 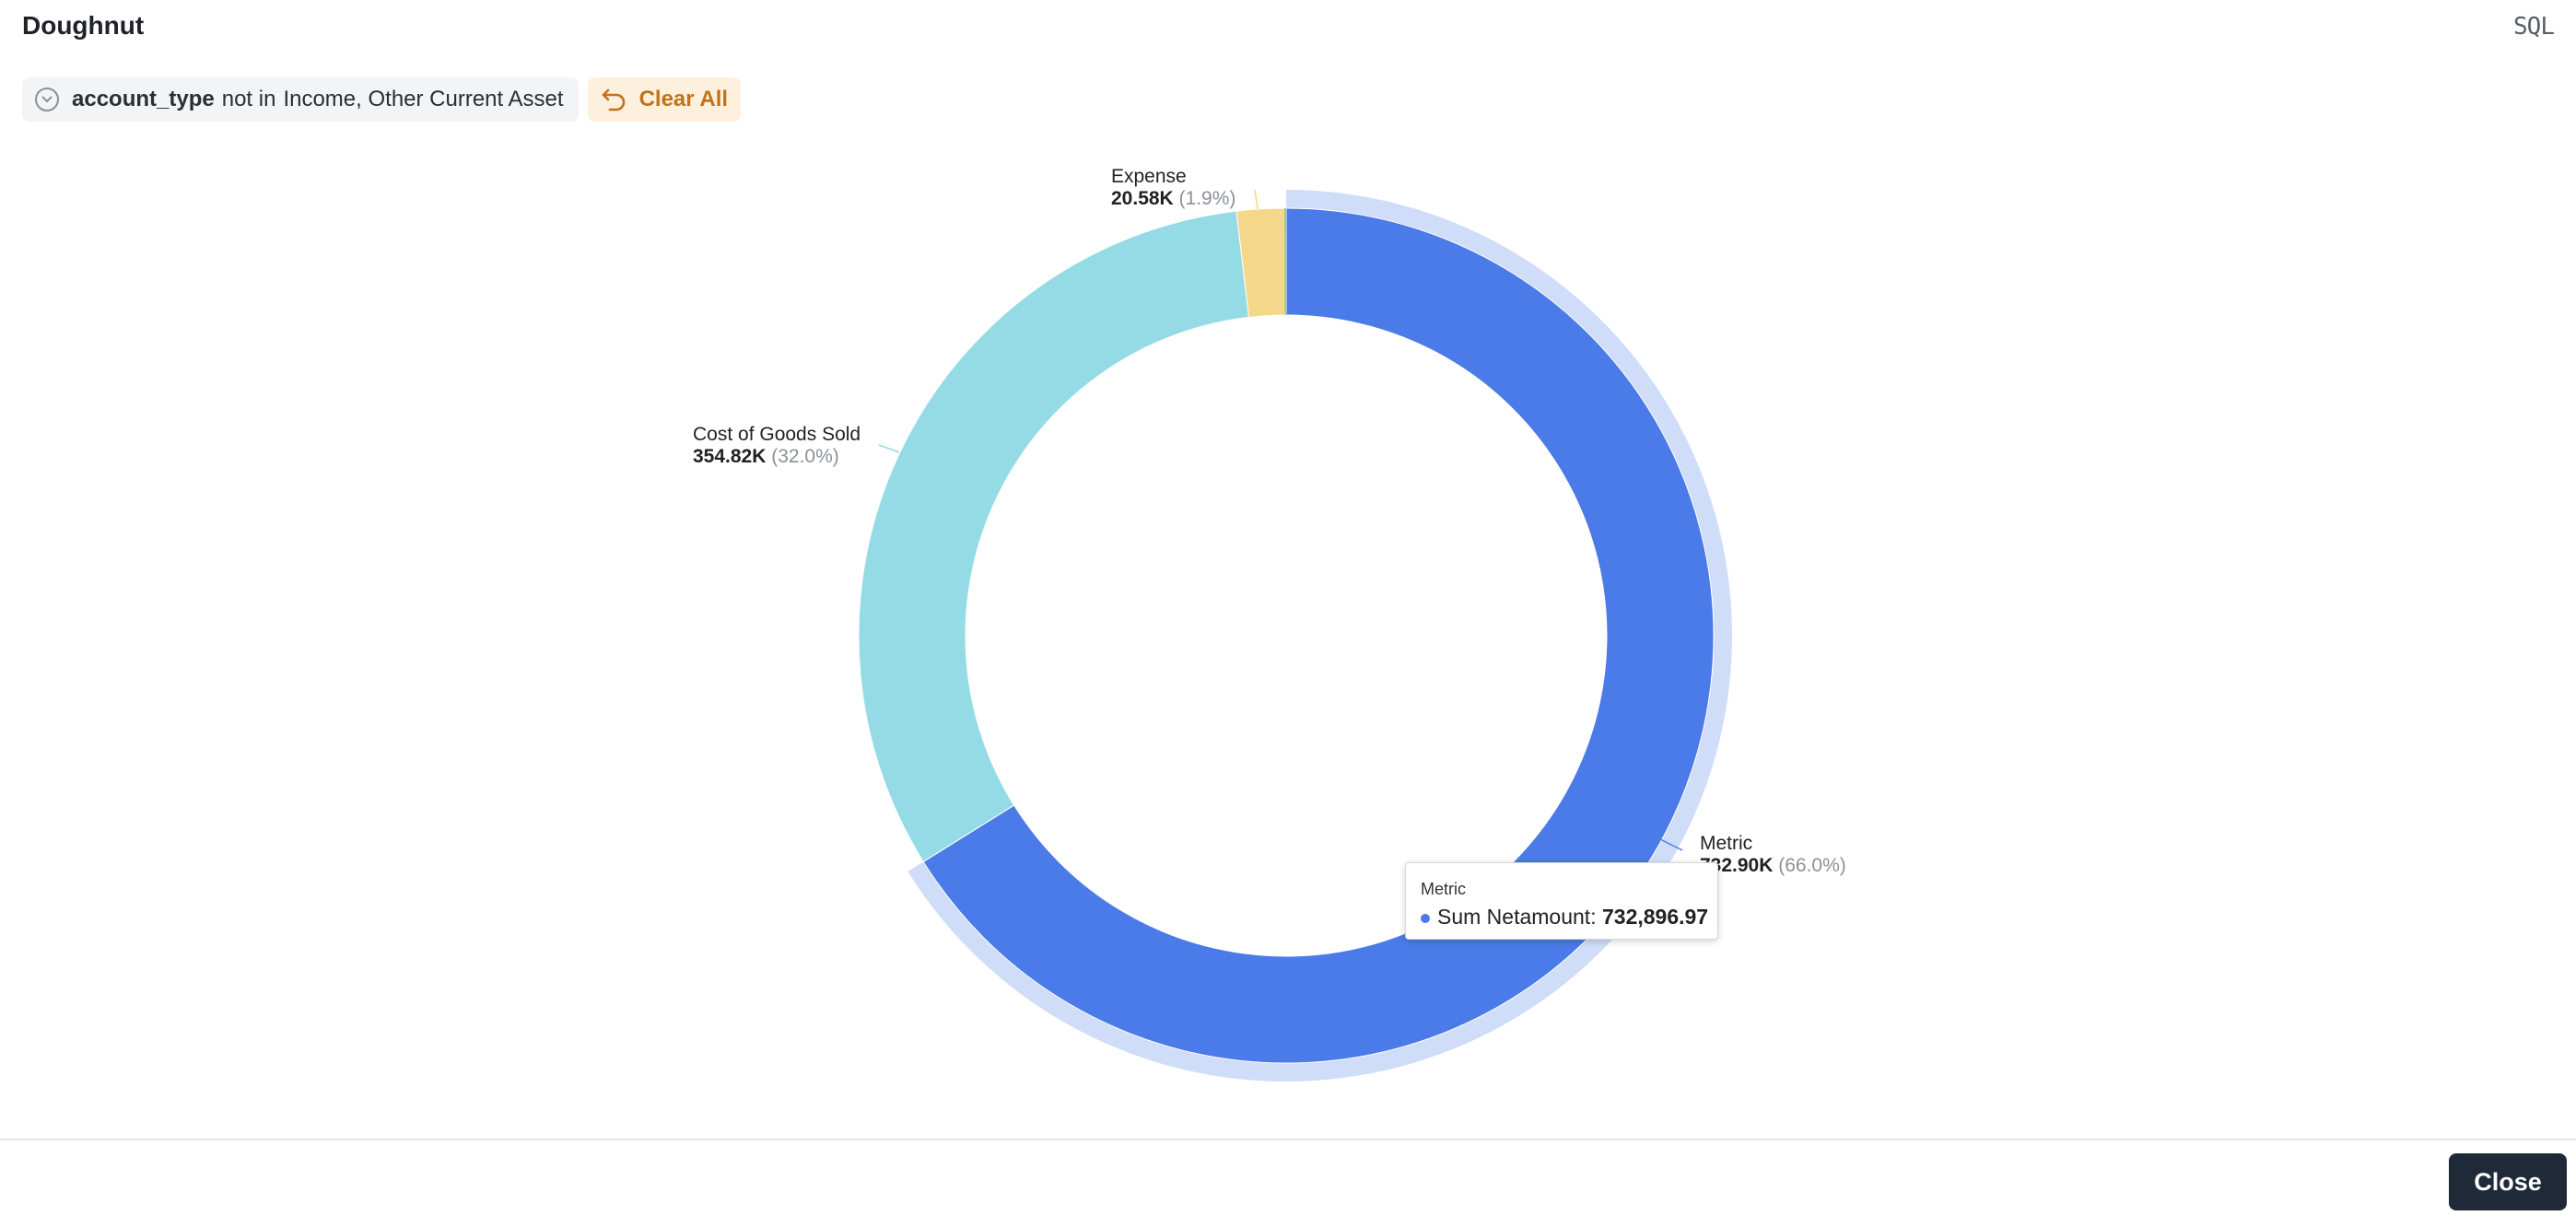 I want to click on tooltip-series-label: Sum Netamount:, so click(x=1517, y=917).